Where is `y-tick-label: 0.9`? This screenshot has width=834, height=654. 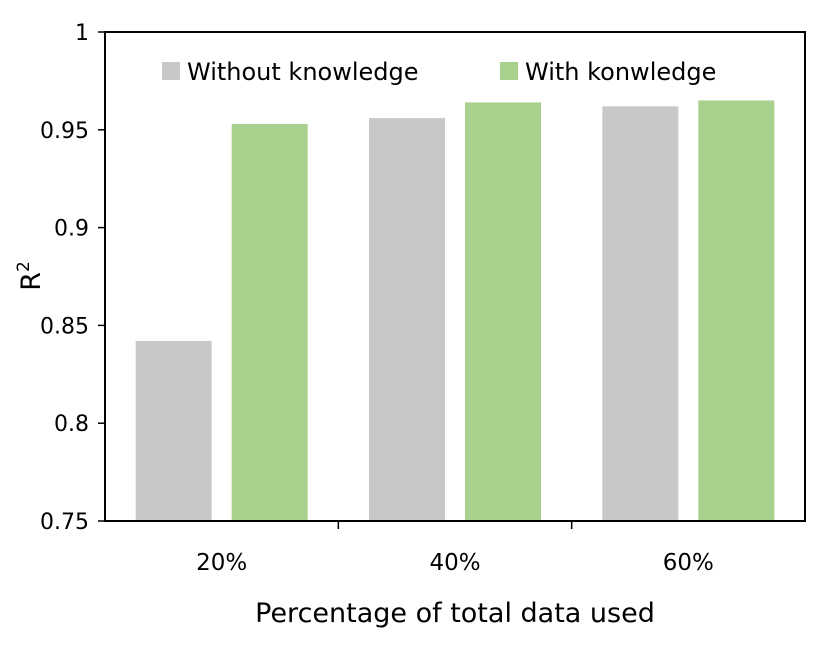 y-tick-label: 0.9 is located at coordinates (71, 229).